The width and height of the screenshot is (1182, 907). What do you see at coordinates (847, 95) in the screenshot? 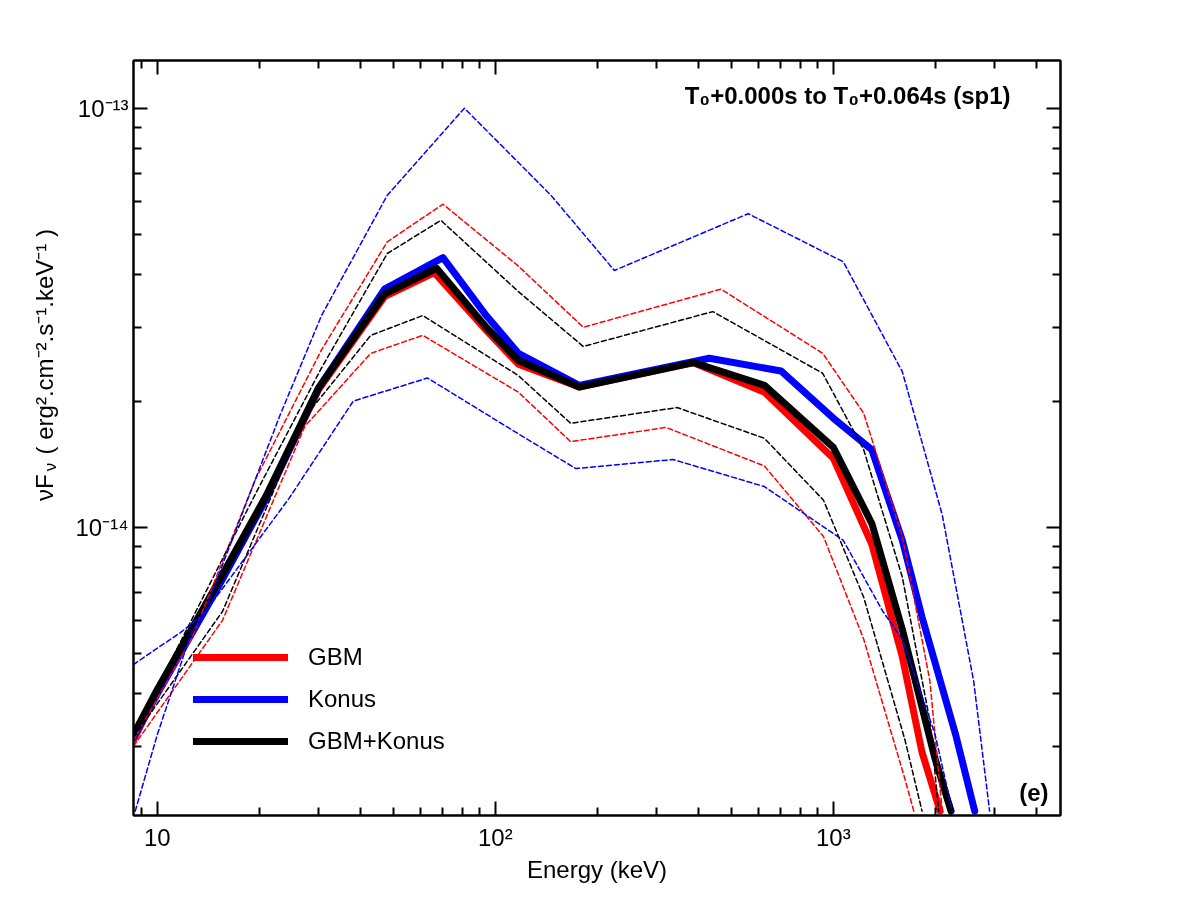
I see `text: T₀+0.000s to T₀+0.064s (sp1)` at bounding box center [847, 95].